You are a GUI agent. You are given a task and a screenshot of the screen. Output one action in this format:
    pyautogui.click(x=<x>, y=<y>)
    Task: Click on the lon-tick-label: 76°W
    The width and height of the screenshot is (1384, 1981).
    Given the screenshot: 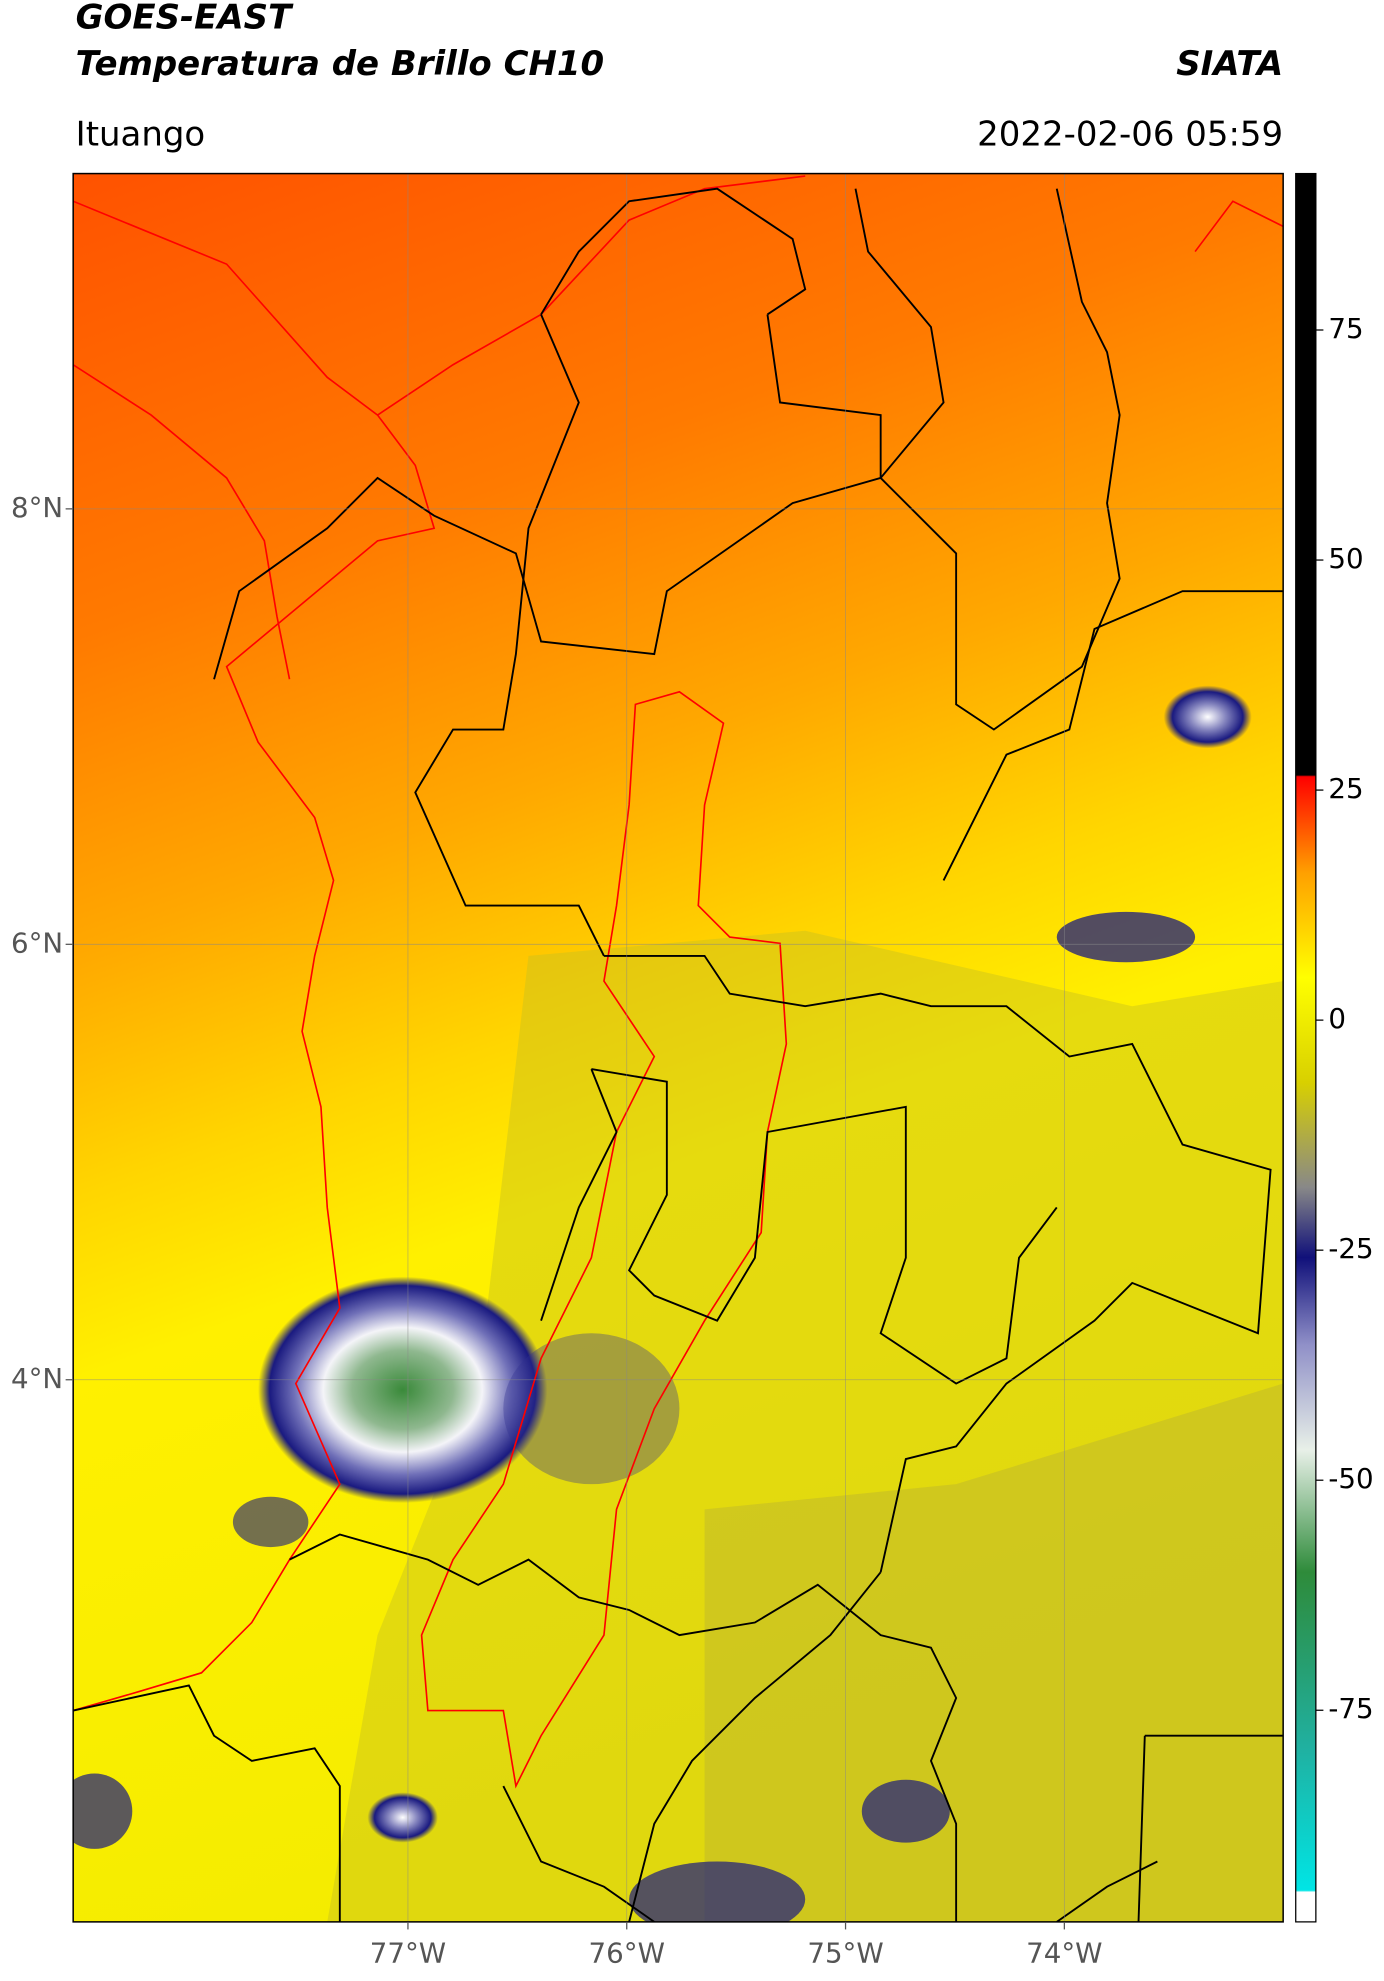 What is the action you would take?
    pyautogui.click(x=627, y=1953)
    